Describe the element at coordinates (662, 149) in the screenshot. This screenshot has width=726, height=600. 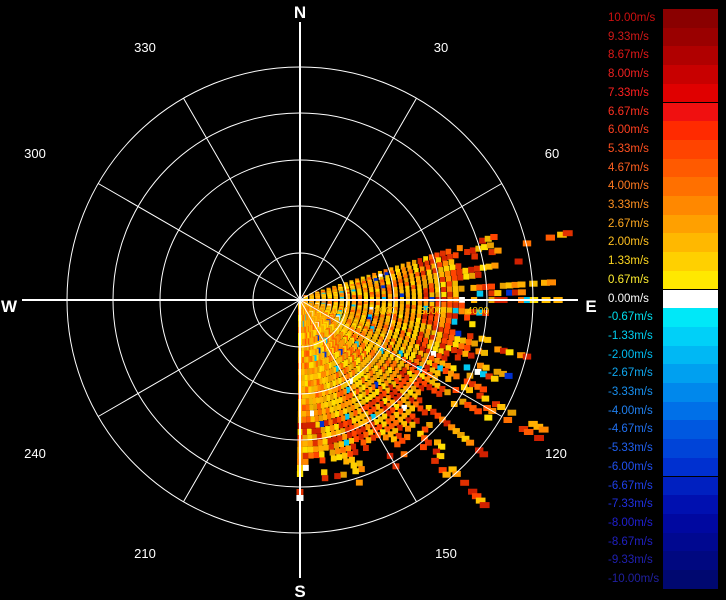
I see `legend-entry: 5.33m/s` at that location.